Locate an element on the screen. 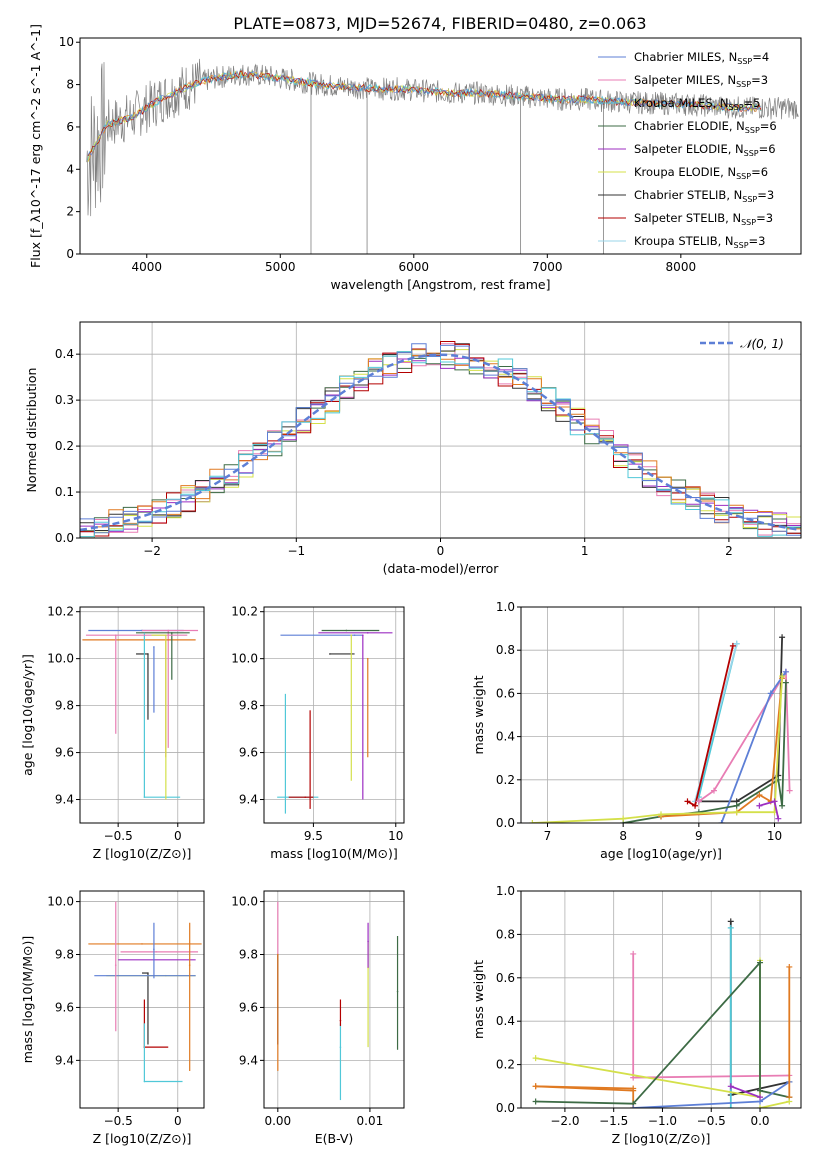 This screenshot has width=819, height=1170. y-tick-label: 10.0 is located at coordinates (60, 902).